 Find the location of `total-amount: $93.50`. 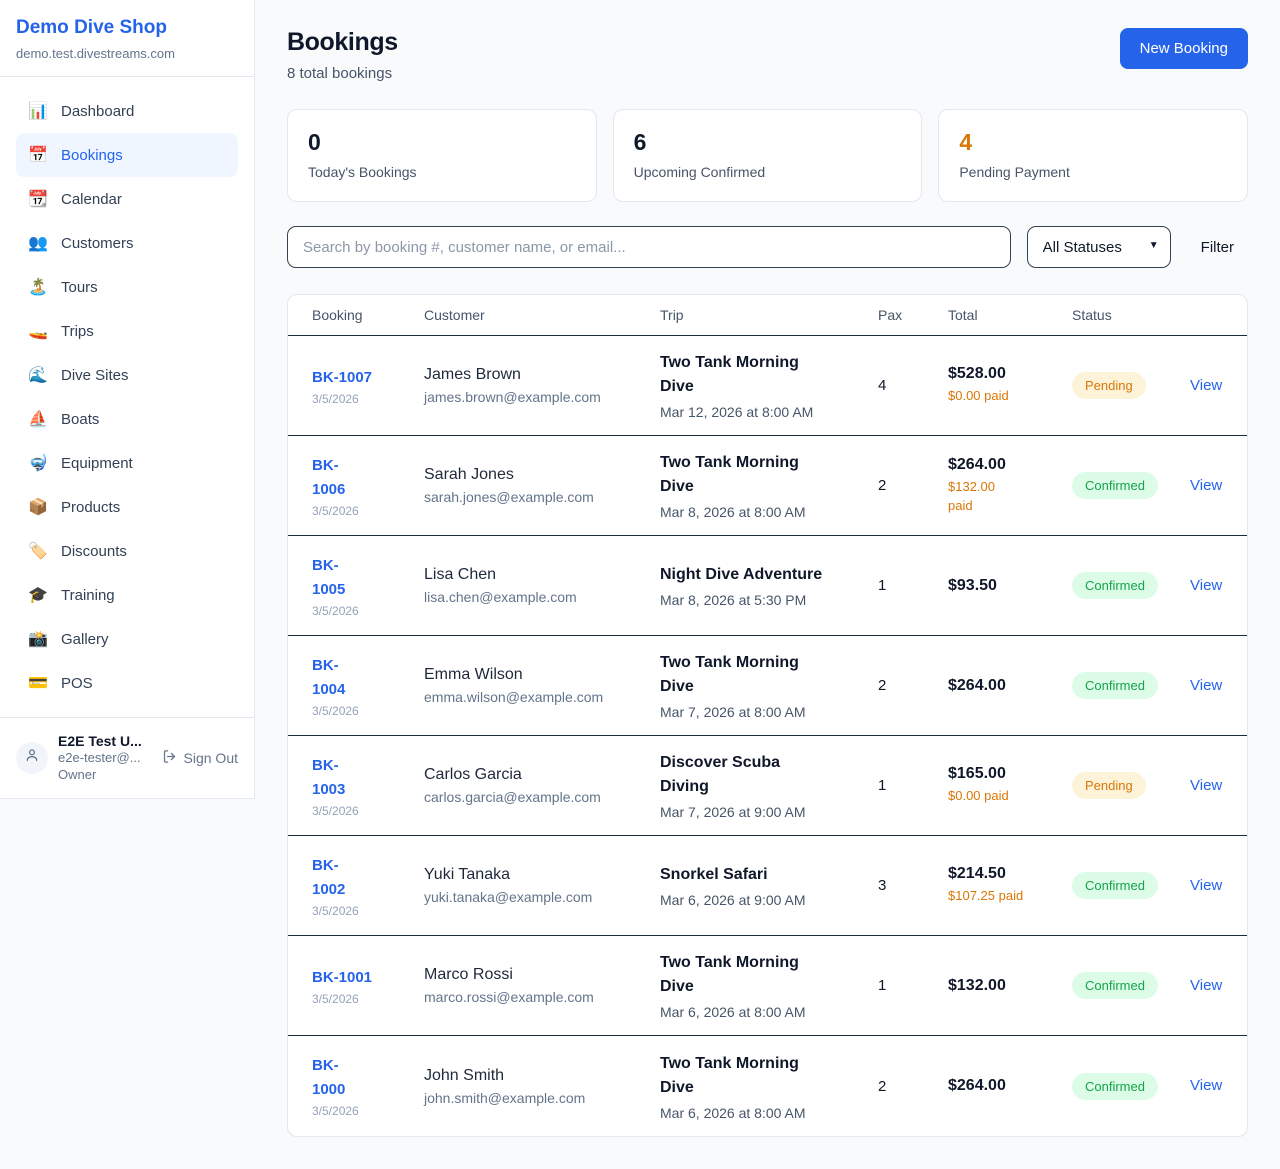

total-amount: $93.50 is located at coordinates (972, 585).